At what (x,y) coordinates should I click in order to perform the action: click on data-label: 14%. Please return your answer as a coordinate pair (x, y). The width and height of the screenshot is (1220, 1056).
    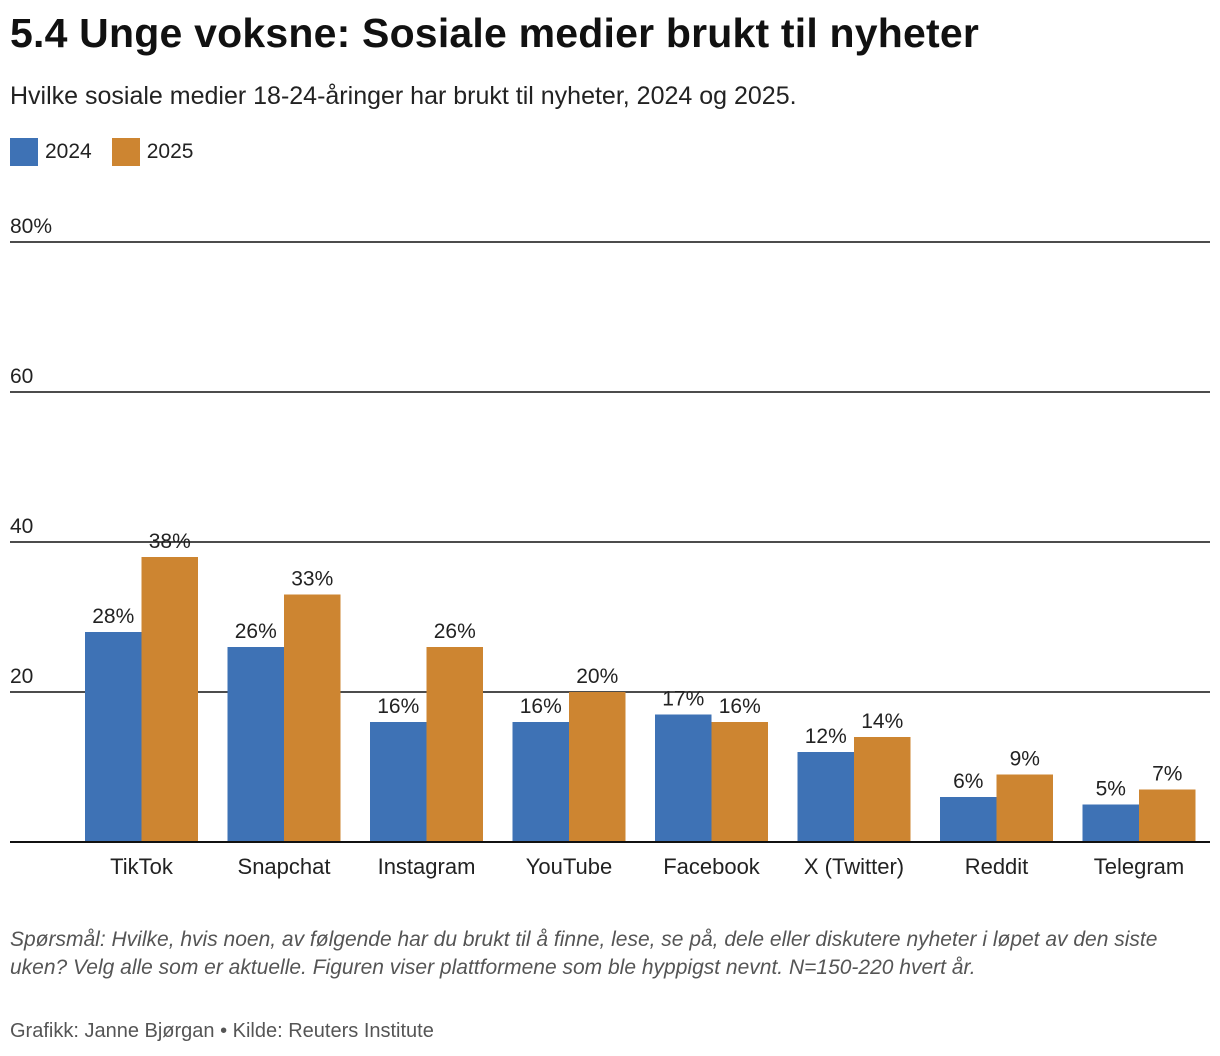
    Looking at the image, I should click on (882, 721).